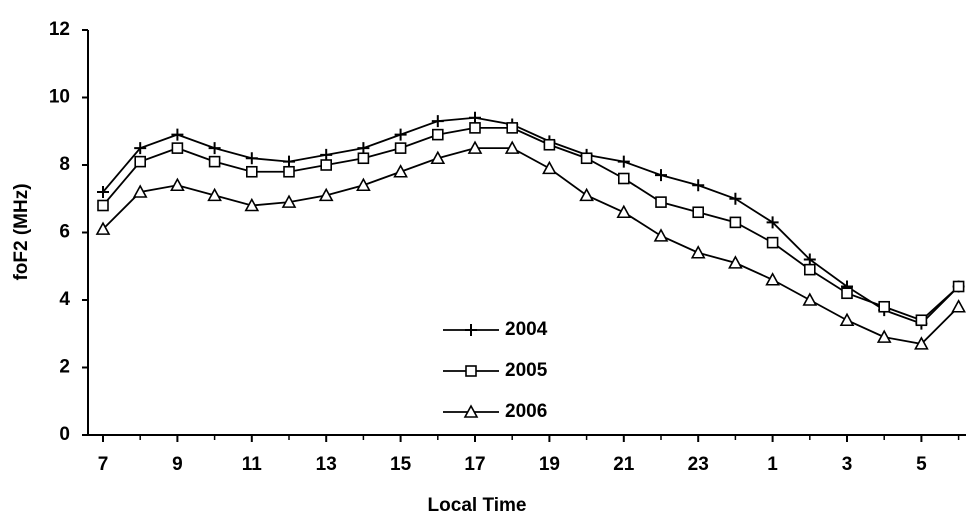 The image size is (968, 518). Describe the element at coordinates (698, 464) in the screenshot. I see `x-tick-label: 23` at that location.